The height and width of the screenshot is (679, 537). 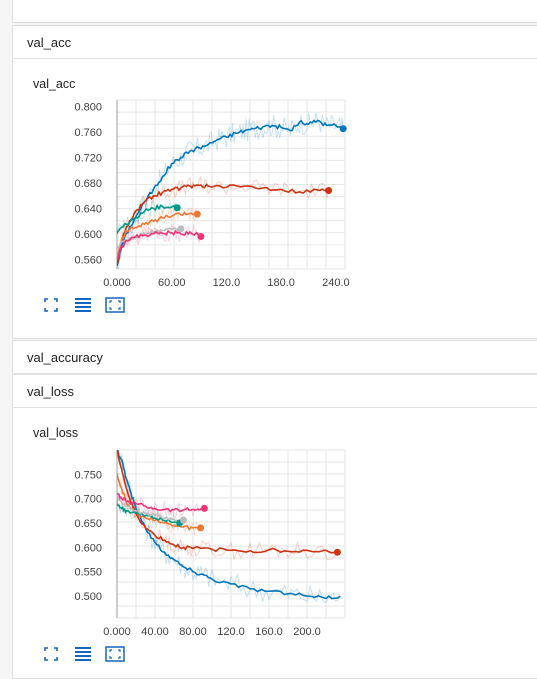 I want to click on x-tick-label: 240.0, so click(x=336, y=283).